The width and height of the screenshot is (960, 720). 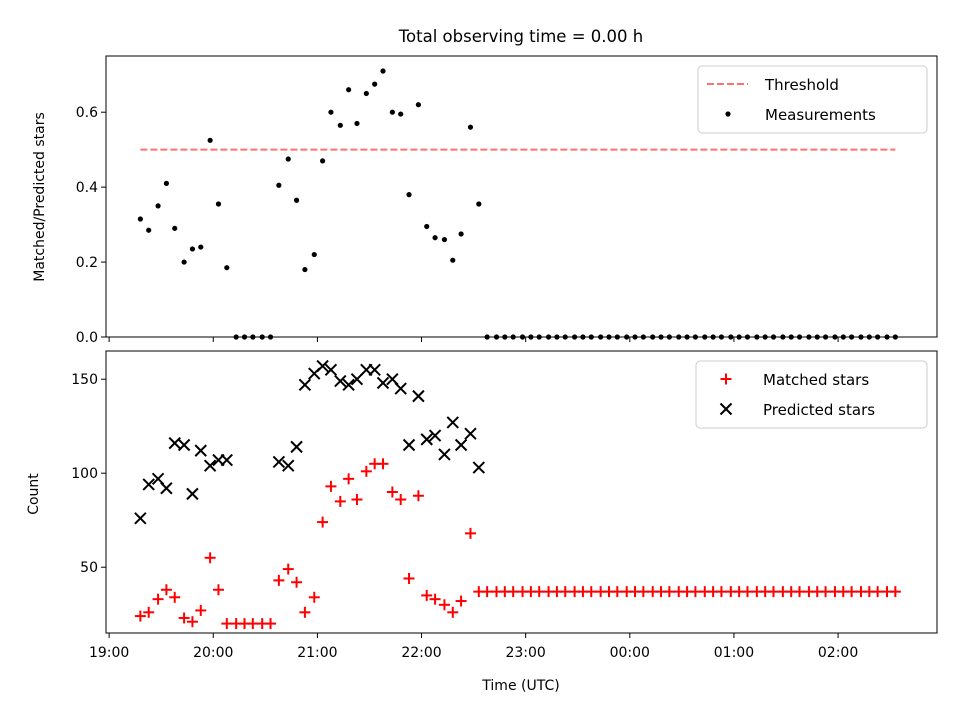 I want to click on x-tick-label: 01:00, so click(x=734, y=653).